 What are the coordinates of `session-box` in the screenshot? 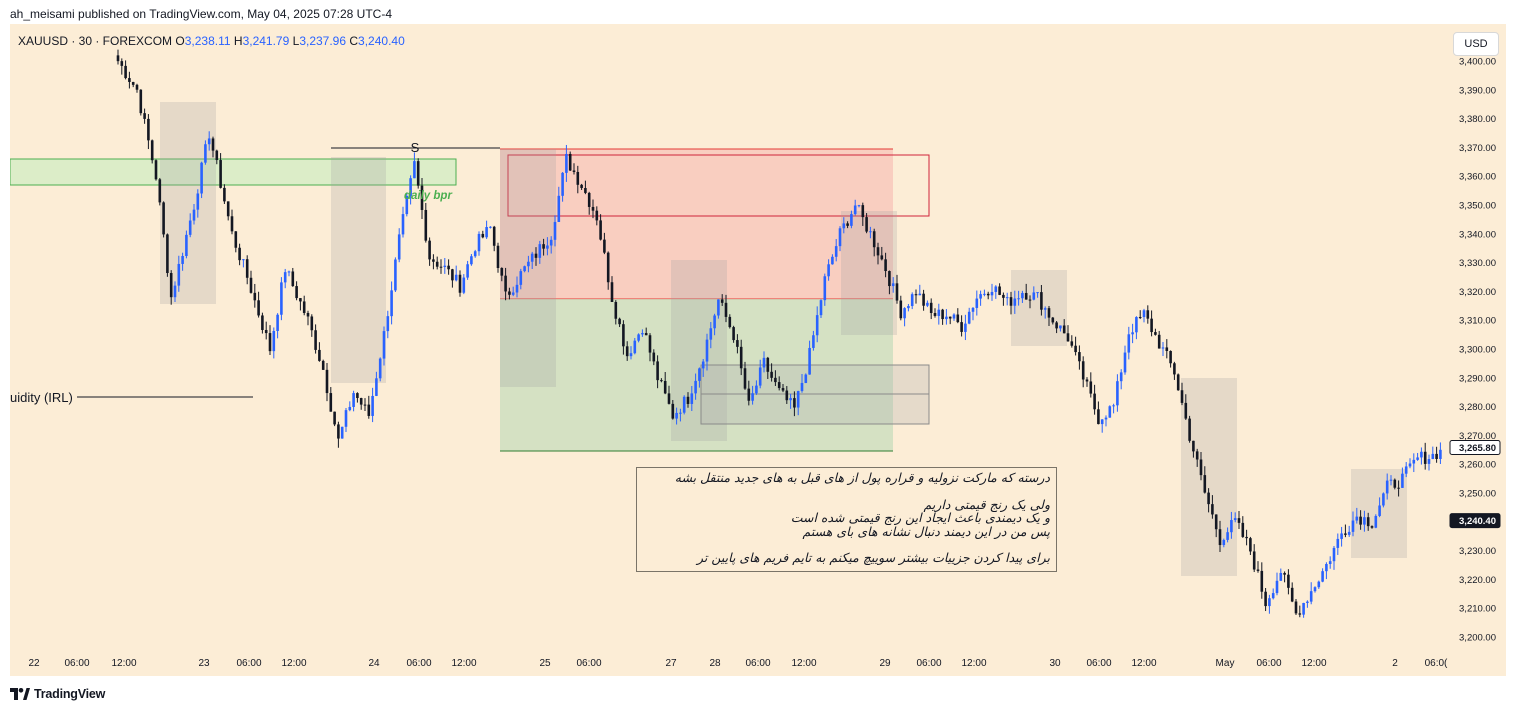 It's located at (1039, 308).